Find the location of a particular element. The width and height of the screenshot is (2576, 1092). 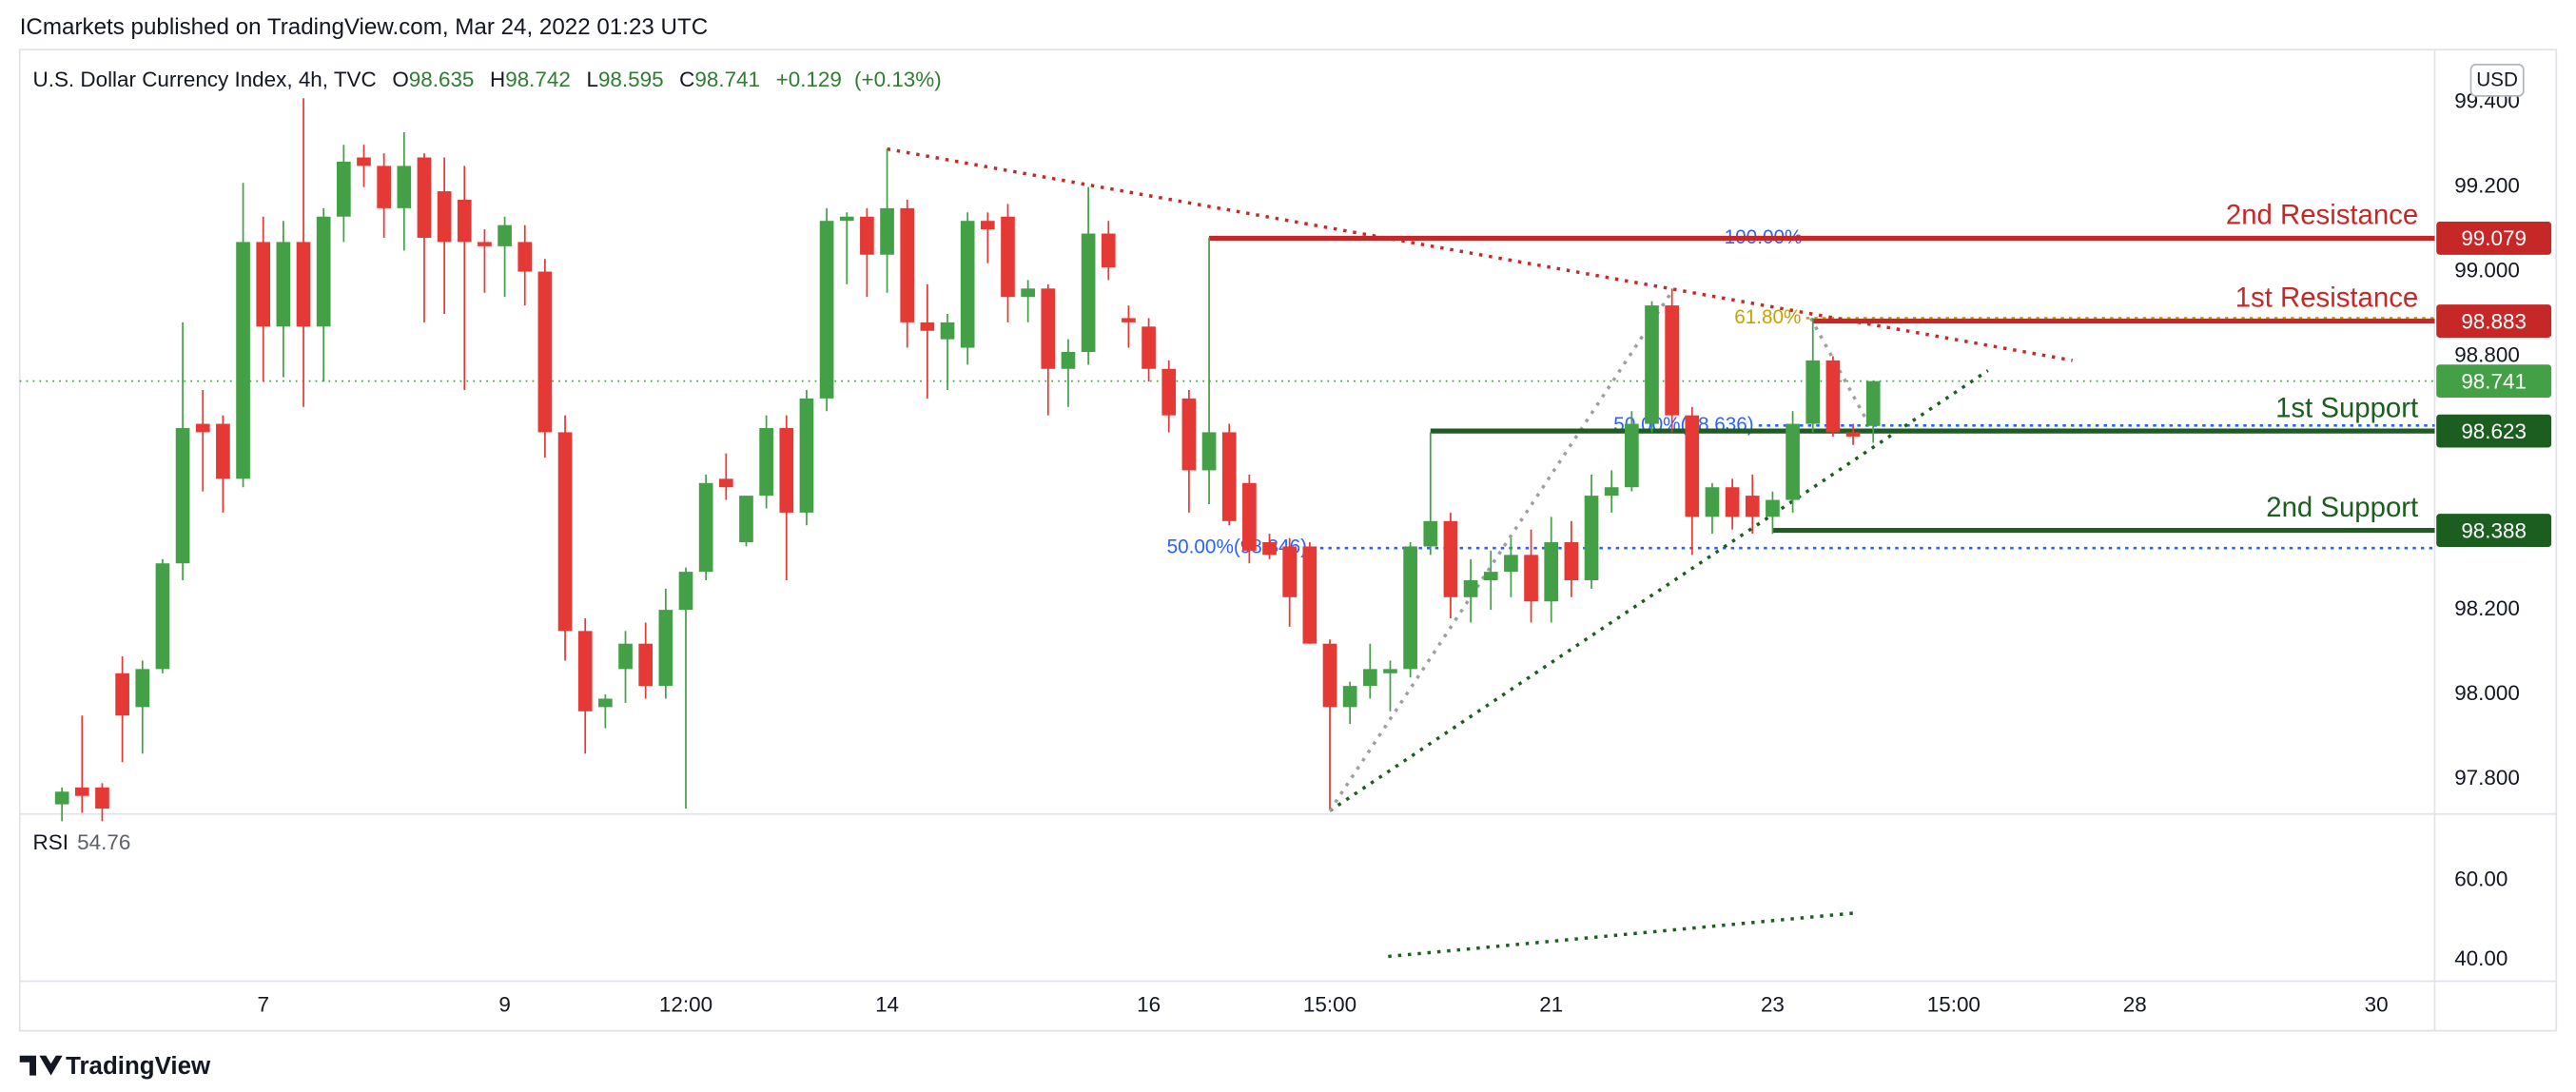

ohlc-letter: C is located at coordinates (686, 79).